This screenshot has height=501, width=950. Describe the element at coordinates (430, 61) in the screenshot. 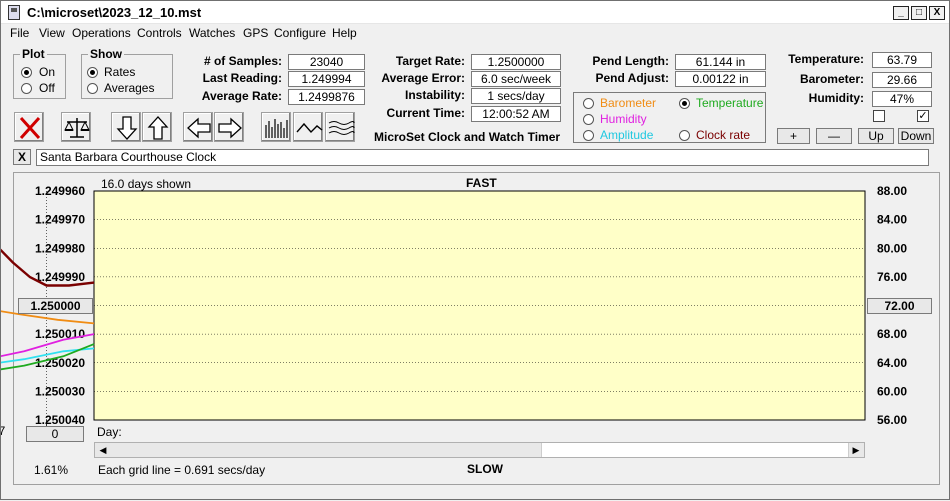

I see `target-rate-label: Target Rate:` at that location.